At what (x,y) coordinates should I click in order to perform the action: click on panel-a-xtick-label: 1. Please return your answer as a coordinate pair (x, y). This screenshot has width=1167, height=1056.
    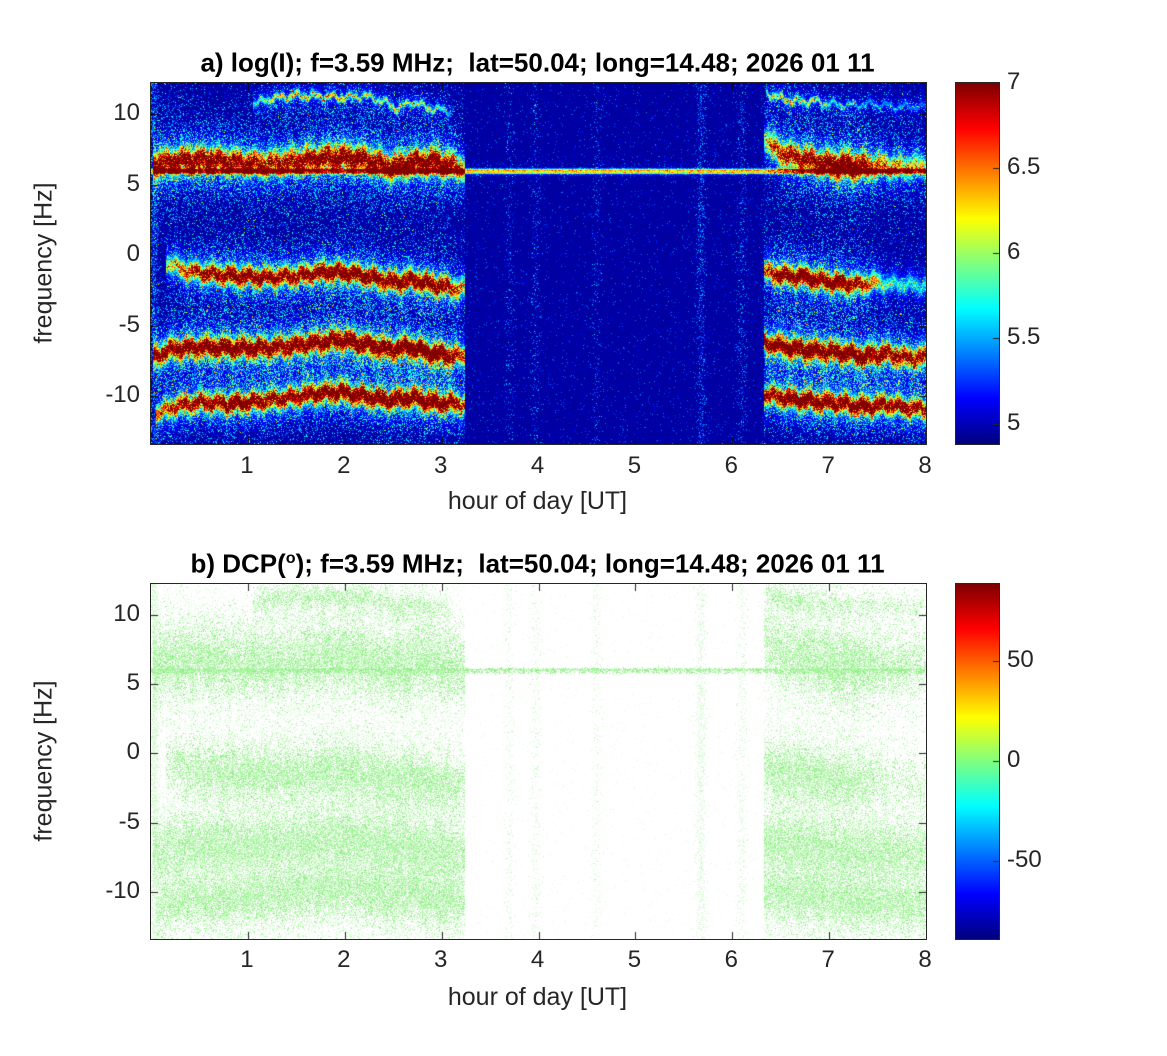
    Looking at the image, I should click on (247, 465).